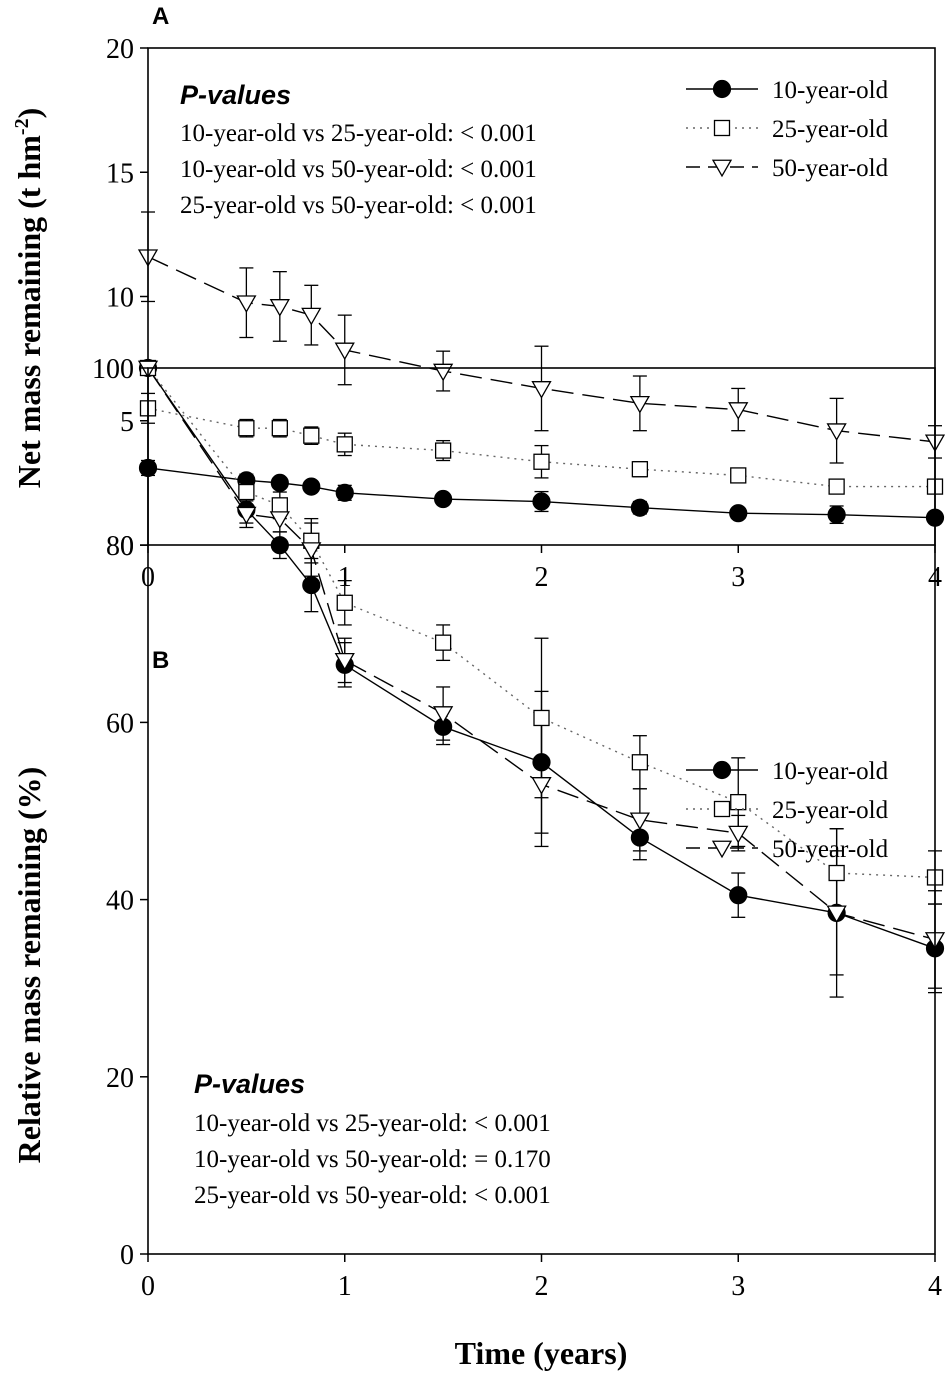 The height and width of the screenshot is (1379, 945). Describe the element at coordinates (372, 1123) in the screenshot. I see `panel-b-annotation-line-1: 10-year-old vs 25-year-old: < 0.001` at that location.